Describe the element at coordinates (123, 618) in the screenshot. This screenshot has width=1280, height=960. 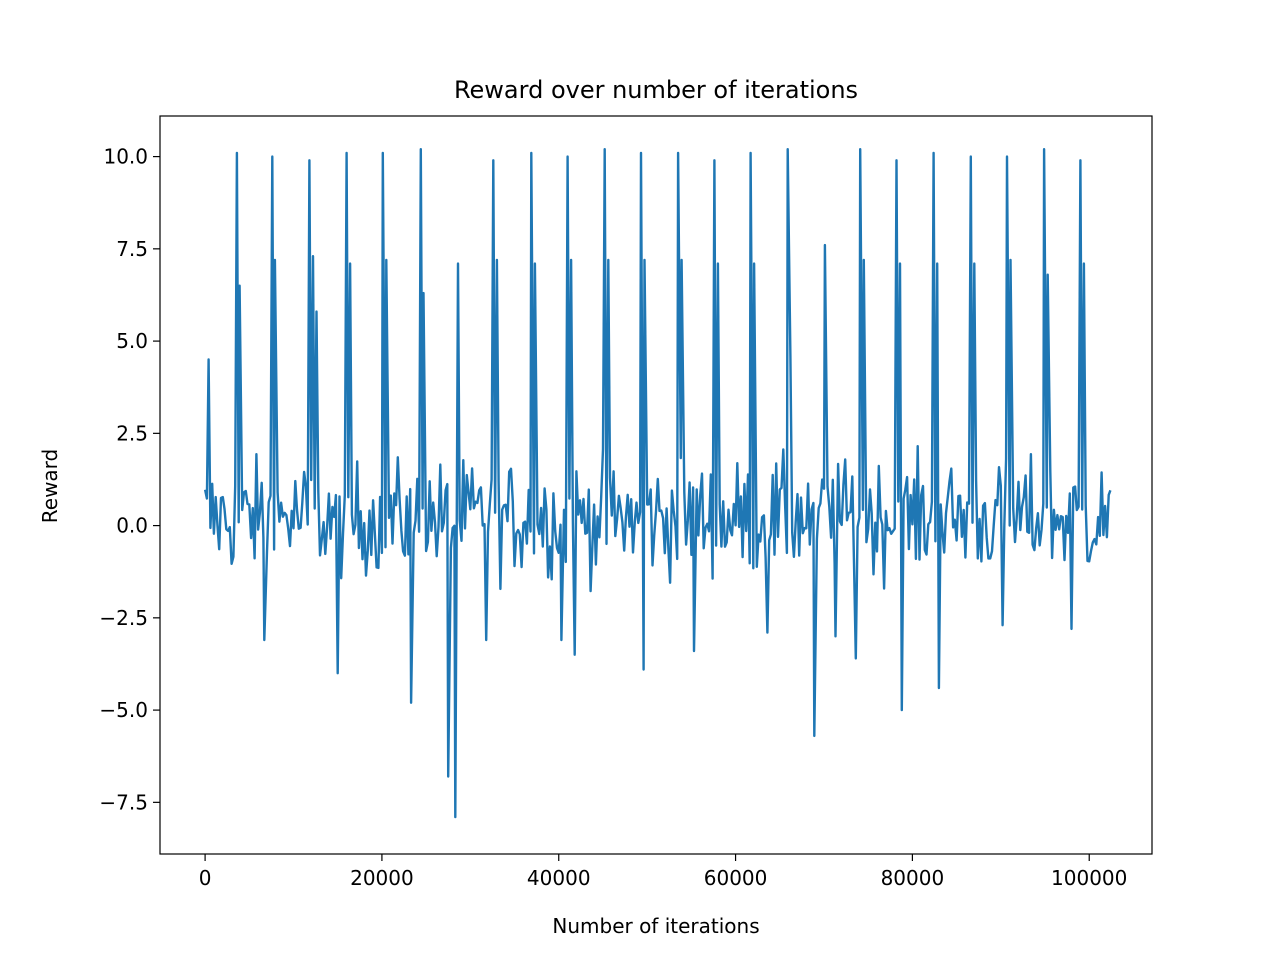
I see `y-tick-label: −2.5` at that location.